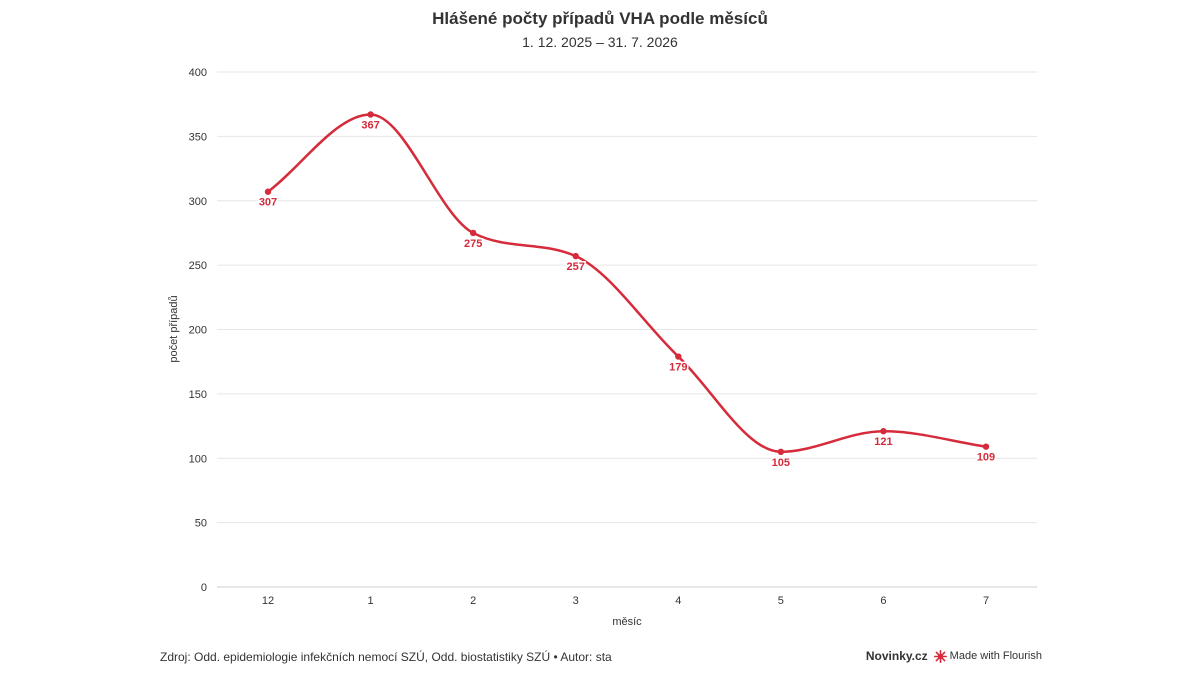 This screenshot has width=1200, height=675. I want to click on footer-branding: Novinky.cz Made with Flourish, so click(954, 656).